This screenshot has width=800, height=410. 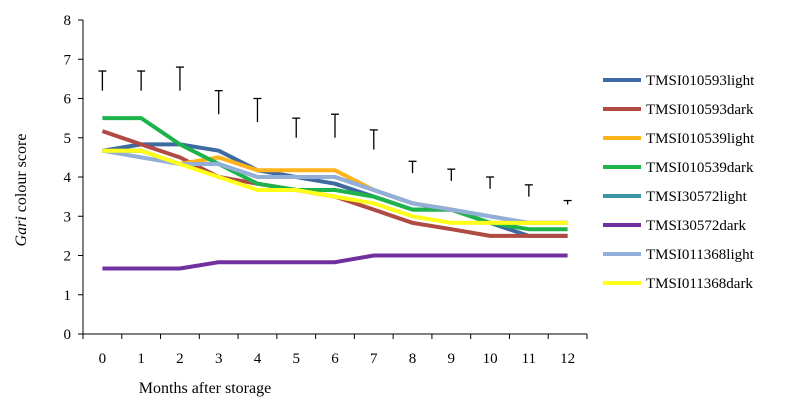 What do you see at coordinates (68, 257) in the screenshot?
I see `y-tick-label: 2` at bounding box center [68, 257].